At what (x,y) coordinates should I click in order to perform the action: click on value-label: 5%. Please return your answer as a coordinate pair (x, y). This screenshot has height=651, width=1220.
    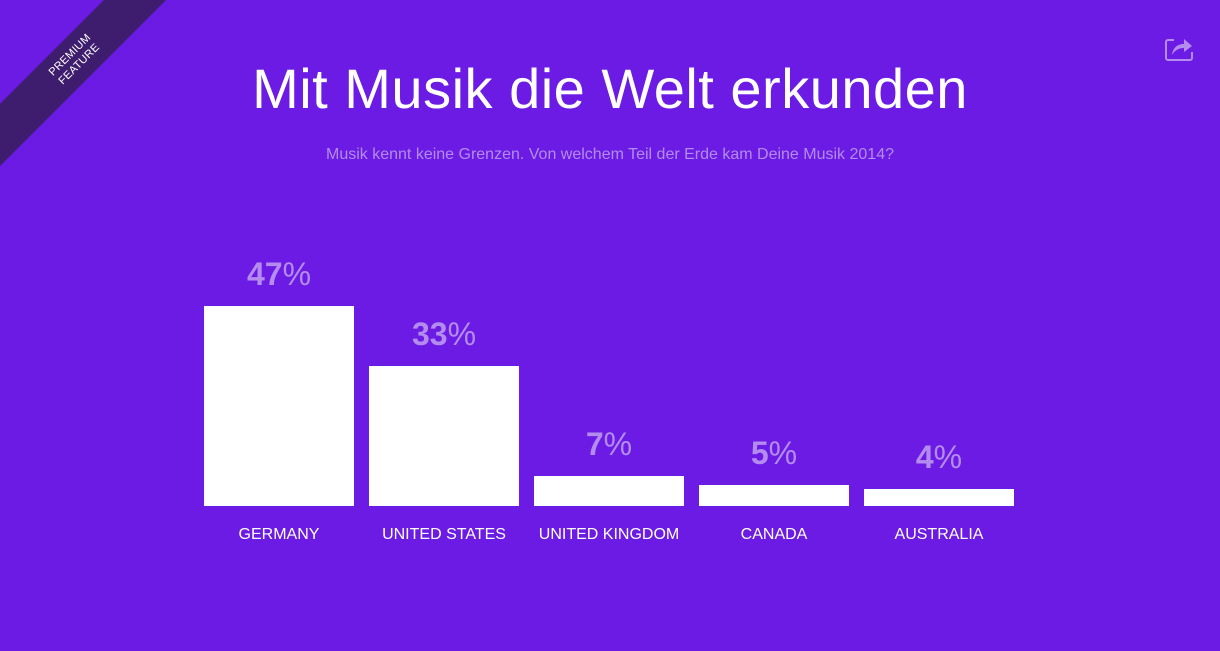
    Looking at the image, I should click on (774, 453).